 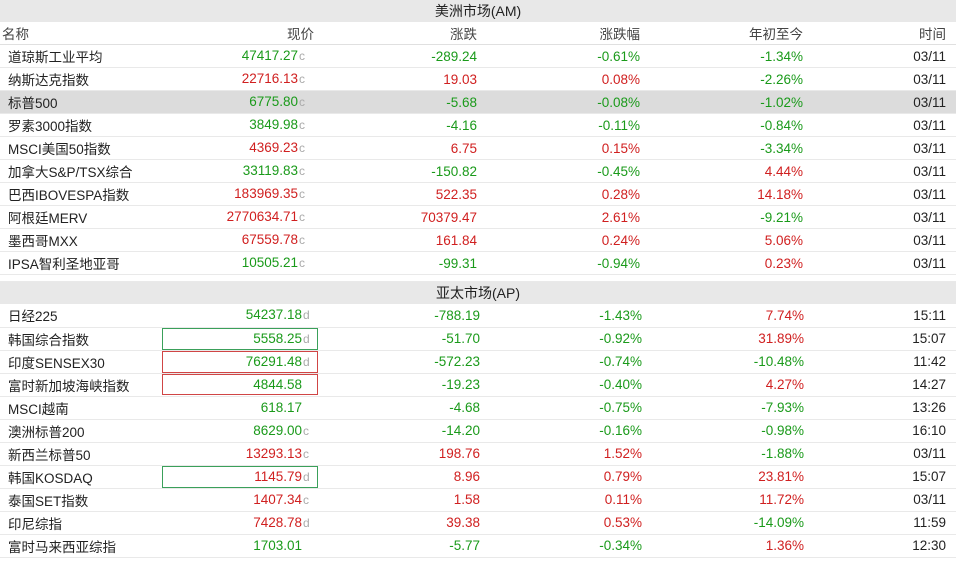 I want to click on index-ytd: -1.88%, so click(x=725, y=454).